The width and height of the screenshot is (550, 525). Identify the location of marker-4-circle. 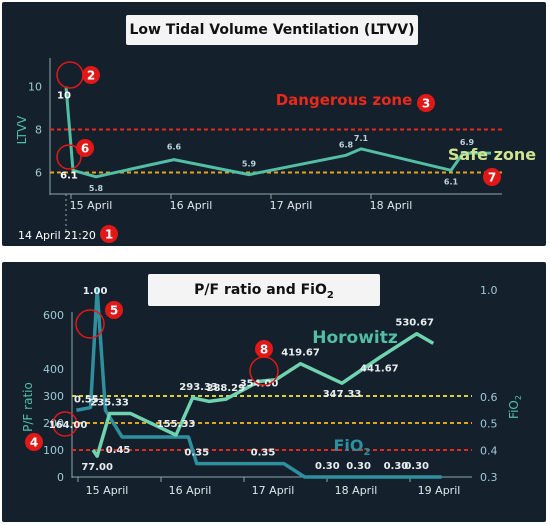
(34, 442).